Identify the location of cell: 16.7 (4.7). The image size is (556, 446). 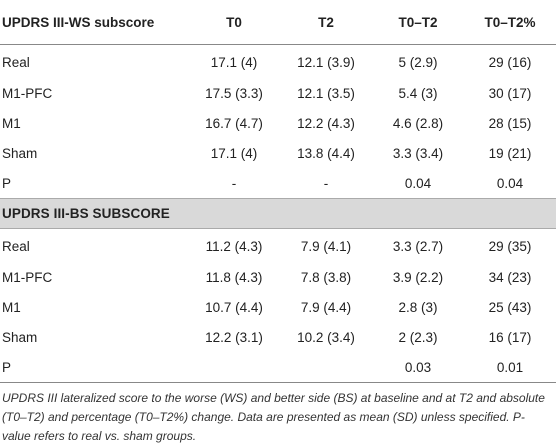
(234, 123).